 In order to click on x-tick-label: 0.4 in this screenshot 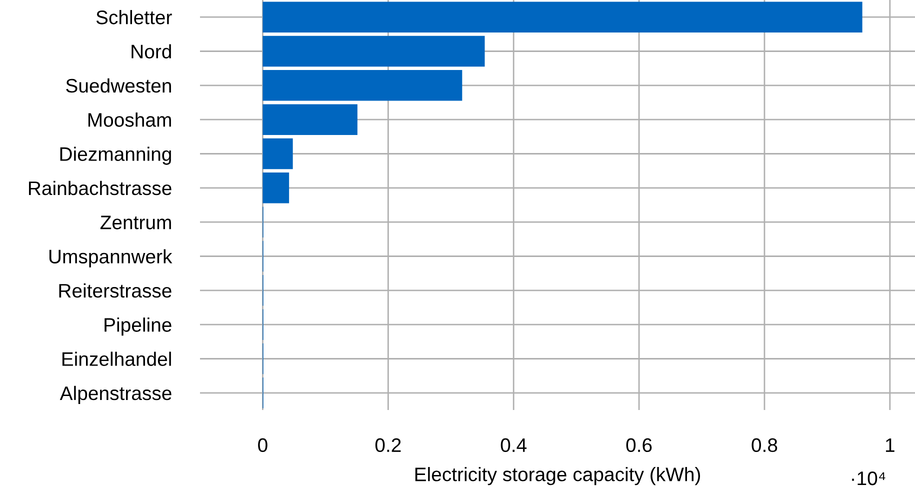, I will do `click(513, 445)`.